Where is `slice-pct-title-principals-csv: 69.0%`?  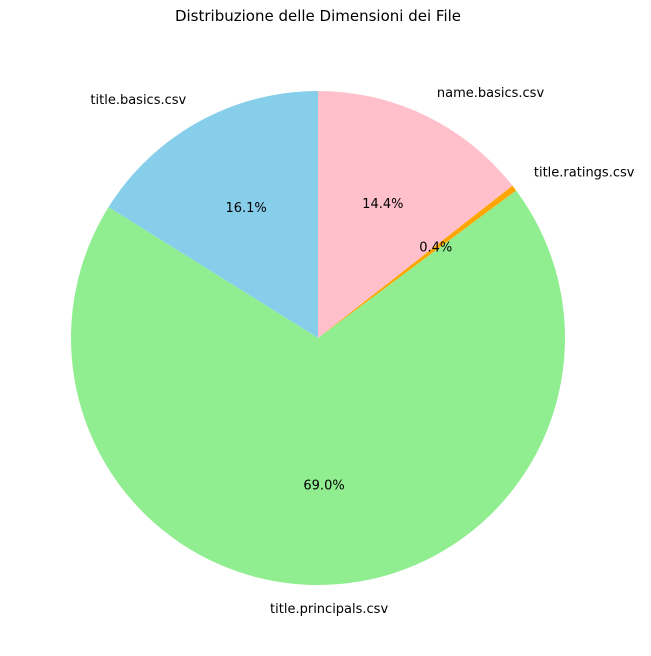 slice-pct-title-principals-csv: 69.0% is located at coordinates (323, 486).